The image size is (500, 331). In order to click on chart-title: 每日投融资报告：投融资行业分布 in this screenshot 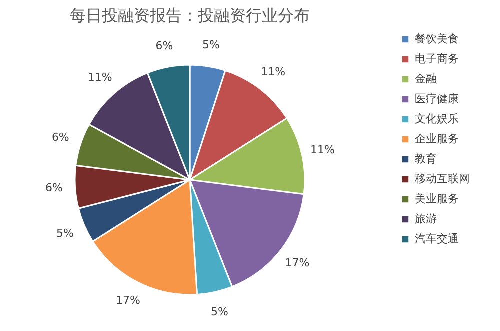, I will do `click(190, 15)`.